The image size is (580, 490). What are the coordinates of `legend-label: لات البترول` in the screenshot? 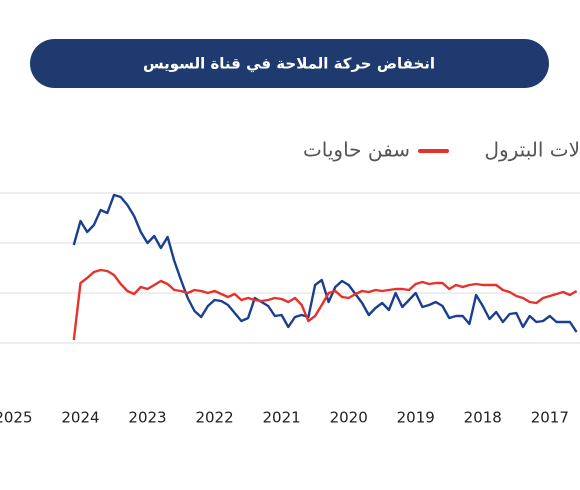 It's located at (532, 150).